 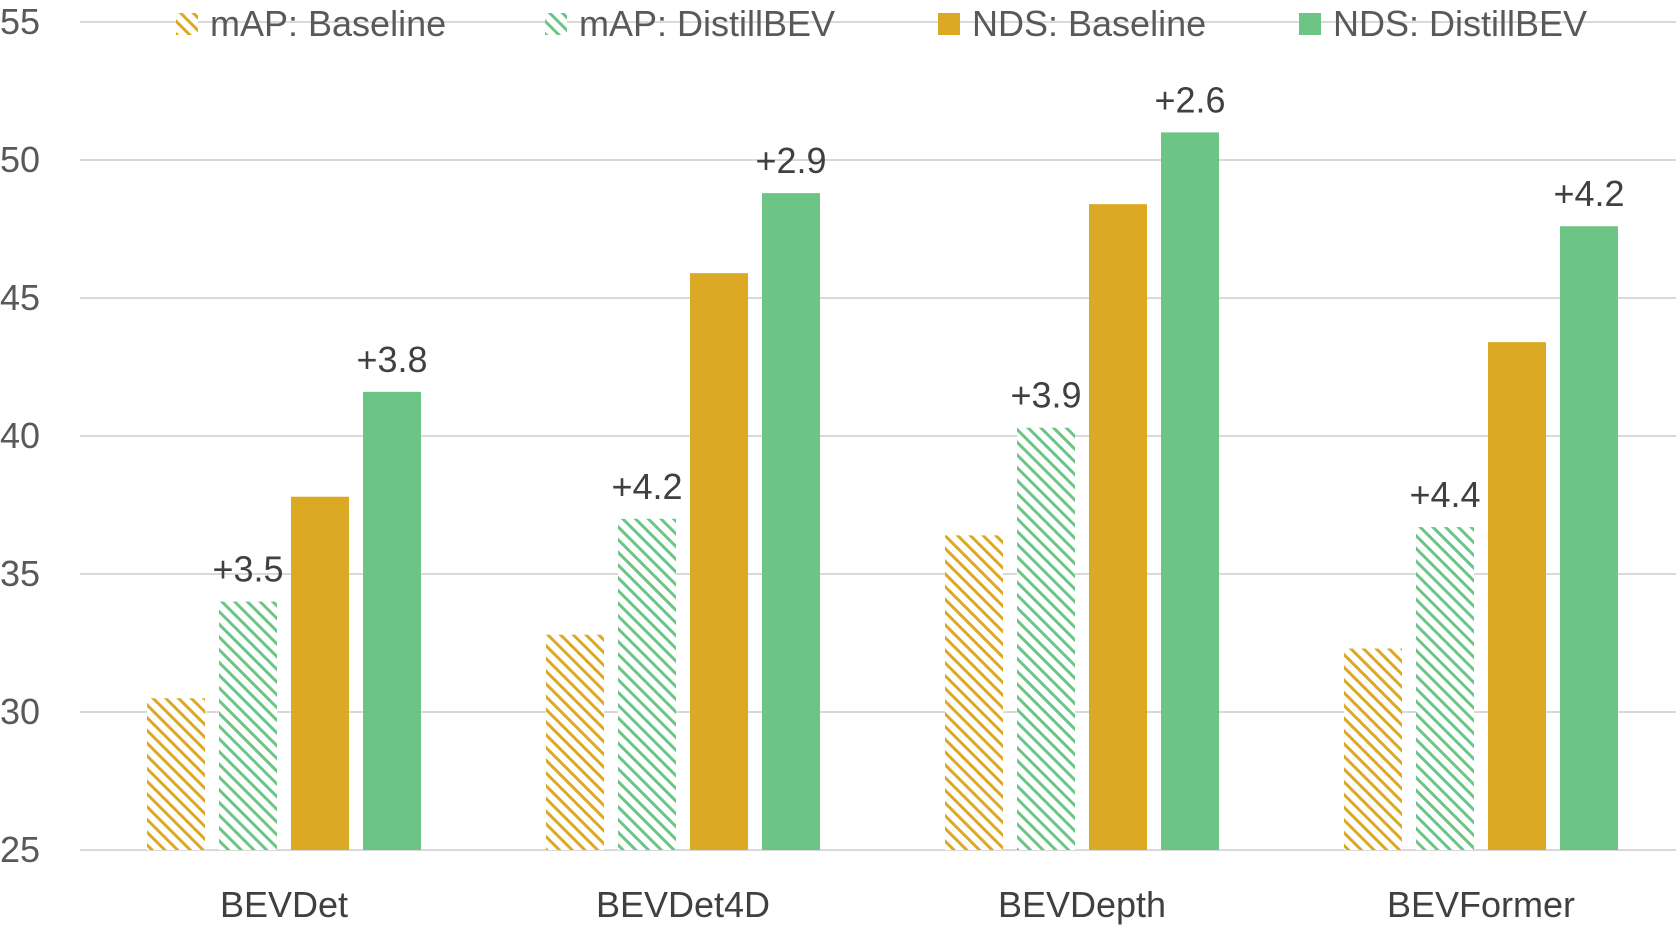 I want to click on y-tick-label: 30, so click(x=20, y=711).